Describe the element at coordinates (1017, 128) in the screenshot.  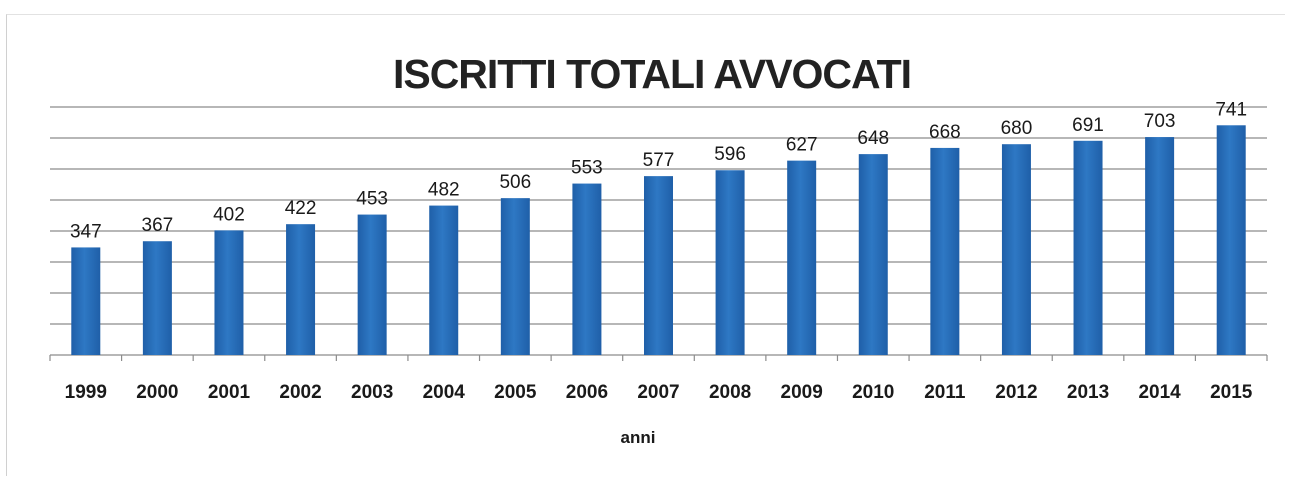
I see `data-label: 680` at that location.